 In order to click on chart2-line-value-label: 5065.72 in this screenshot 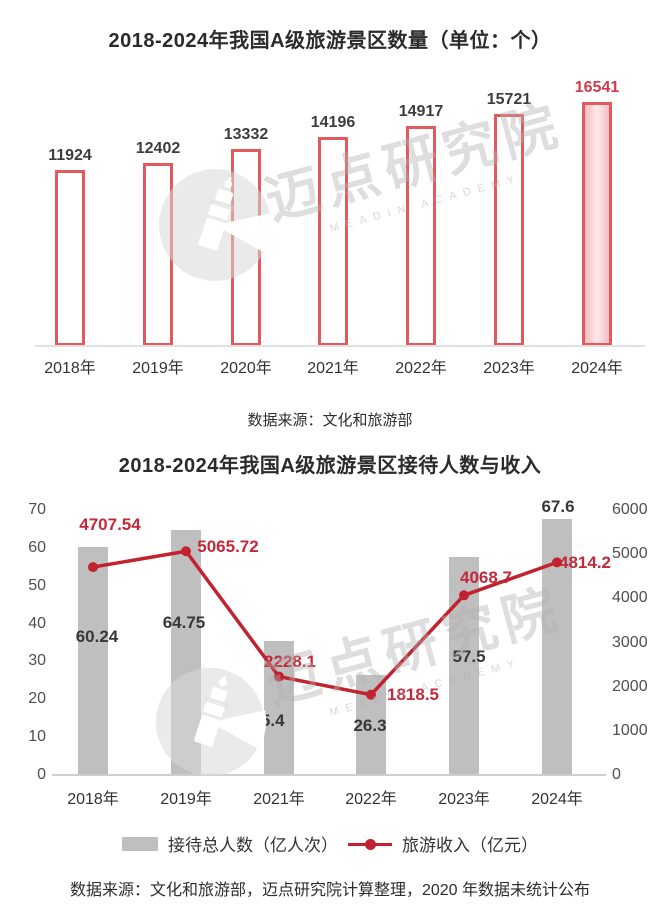, I will do `click(228, 546)`.